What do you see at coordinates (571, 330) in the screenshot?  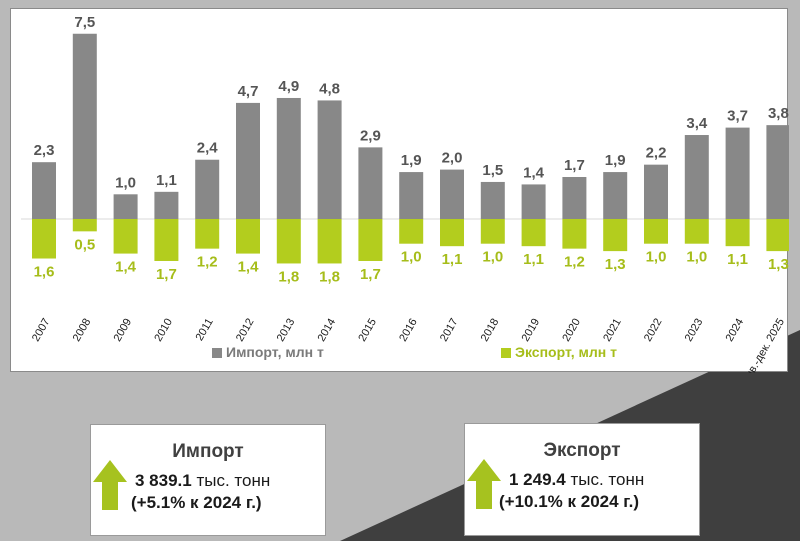 I see `x-tick-label: 2020` at bounding box center [571, 330].